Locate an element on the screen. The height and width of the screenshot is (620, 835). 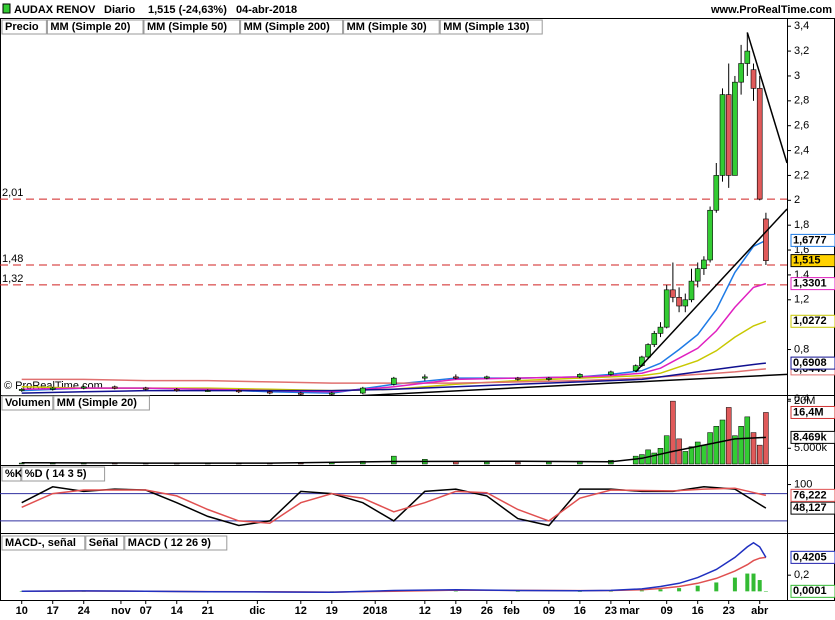
watermark: © ProRealTime.com is located at coordinates (53, 386).